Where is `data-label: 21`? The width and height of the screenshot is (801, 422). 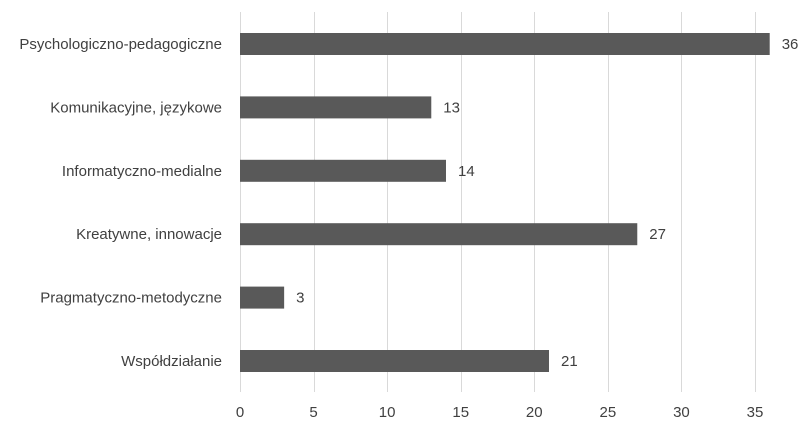 data-label: 21 is located at coordinates (569, 361).